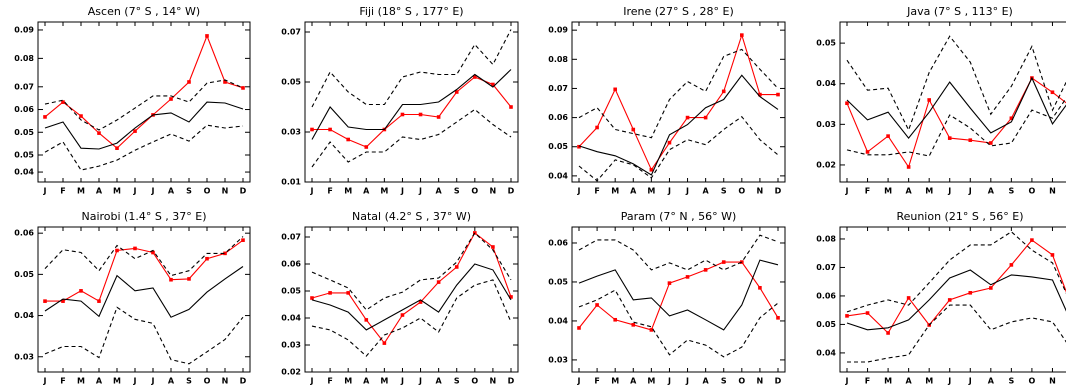 This screenshot has height=390, width=1066. What do you see at coordinates (558, 242) in the screenshot?
I see `y-tick-label: 0.06` at bounding box center [558, 242].